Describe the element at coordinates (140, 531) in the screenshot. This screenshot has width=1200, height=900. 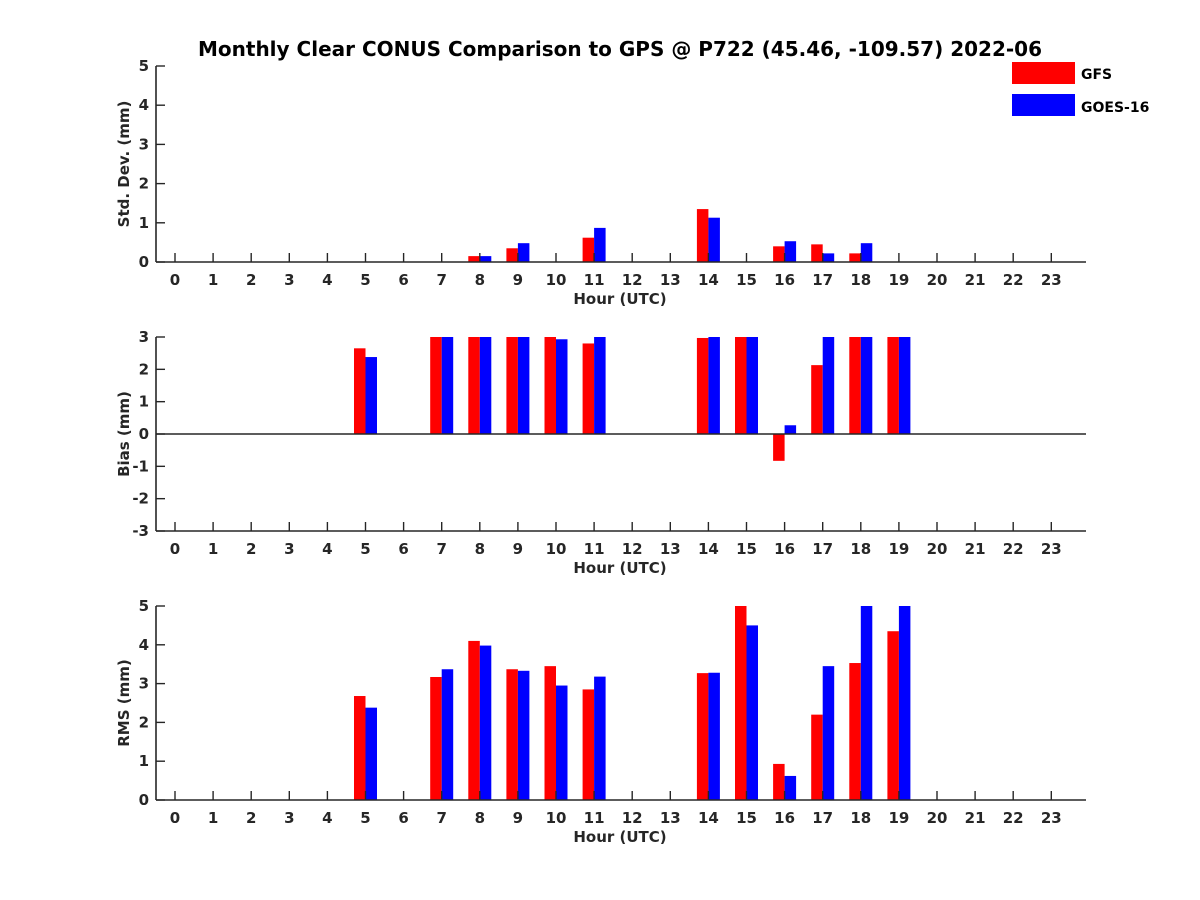
I see `bias-ytick-label: -3` at that location.